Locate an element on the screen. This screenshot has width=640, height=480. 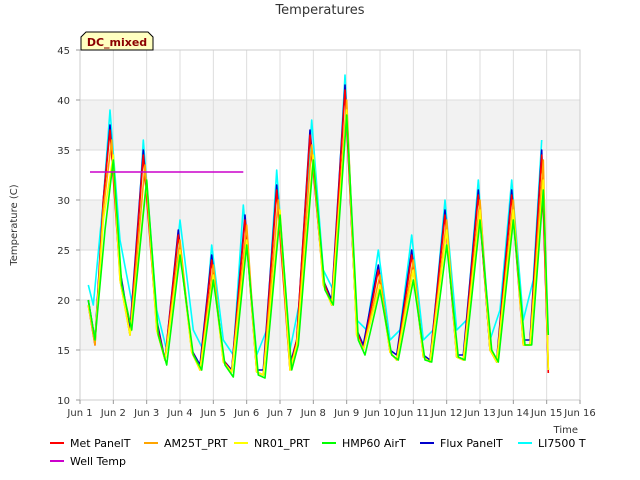
legend-item-flux-panelt: Flux PanelT is located at coordinates (461, 443).